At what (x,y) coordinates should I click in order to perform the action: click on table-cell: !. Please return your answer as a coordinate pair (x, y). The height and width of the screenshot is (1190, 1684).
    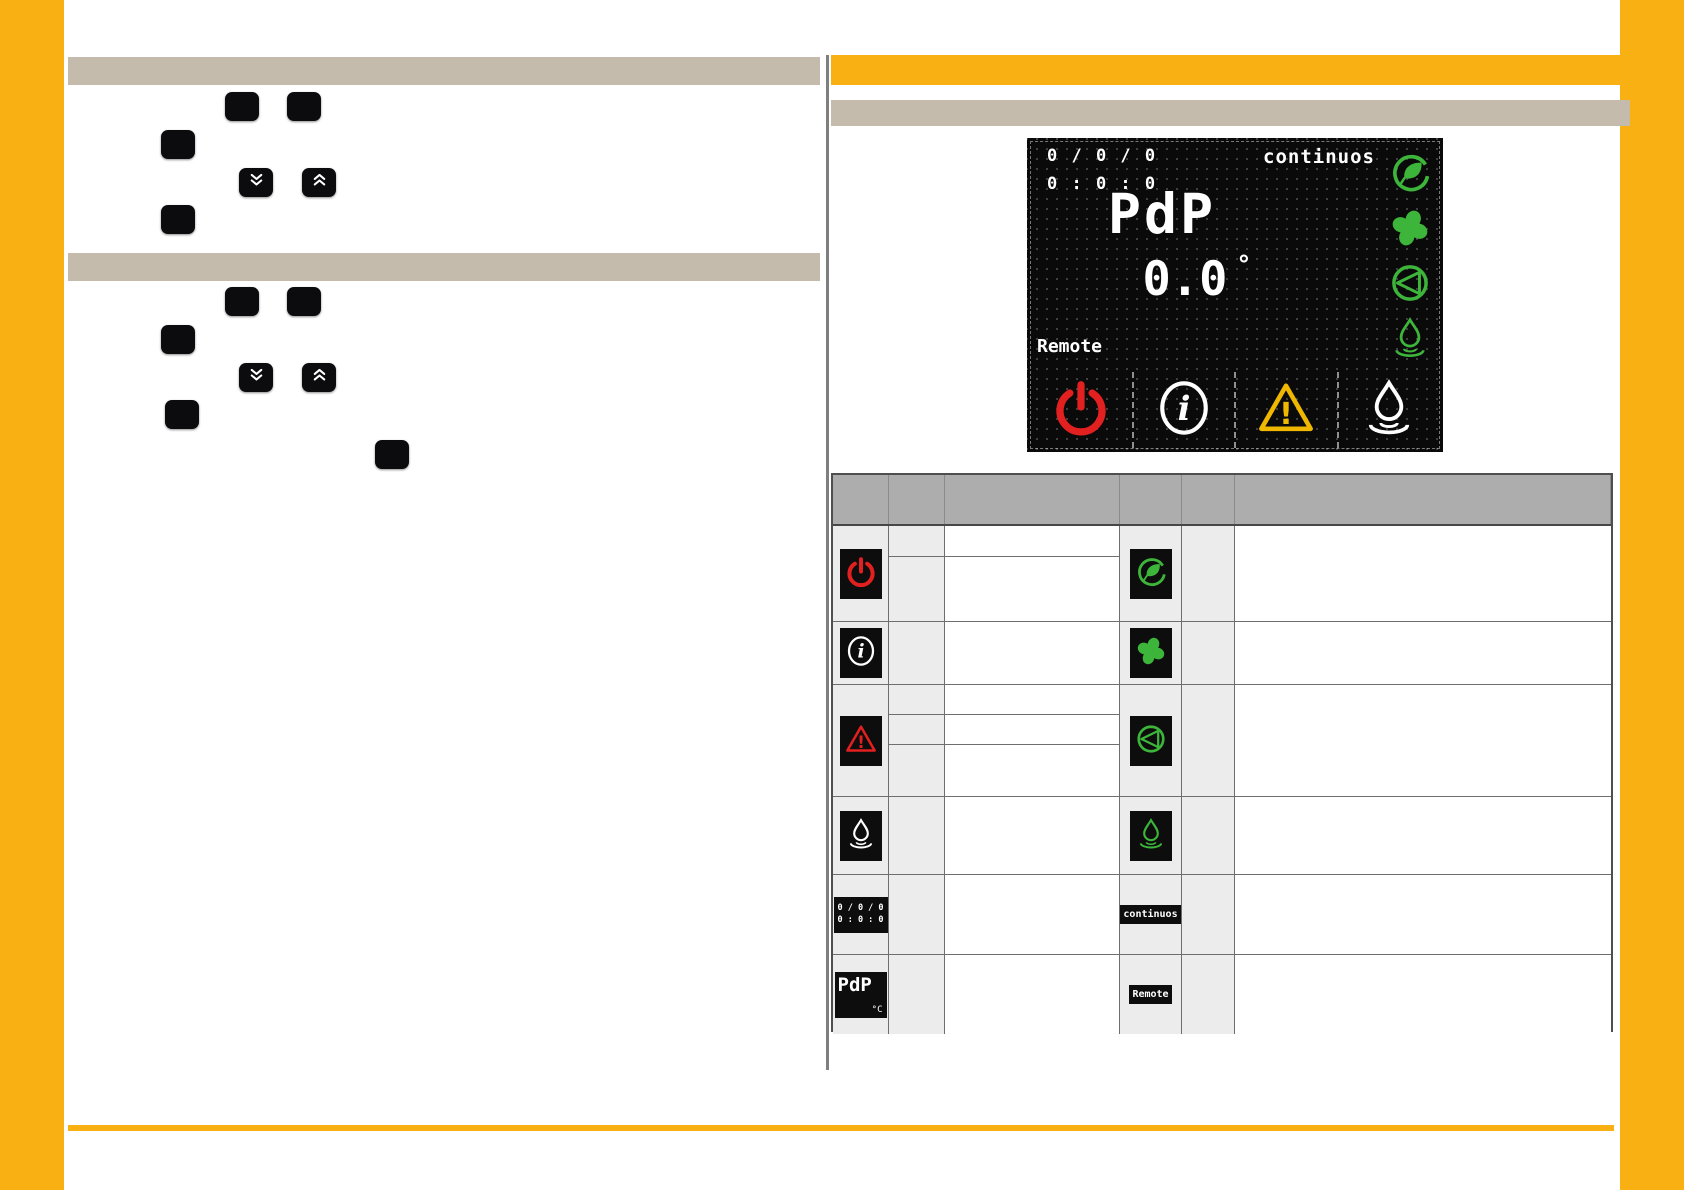
    Looking at the image, I should click on (861, 740).